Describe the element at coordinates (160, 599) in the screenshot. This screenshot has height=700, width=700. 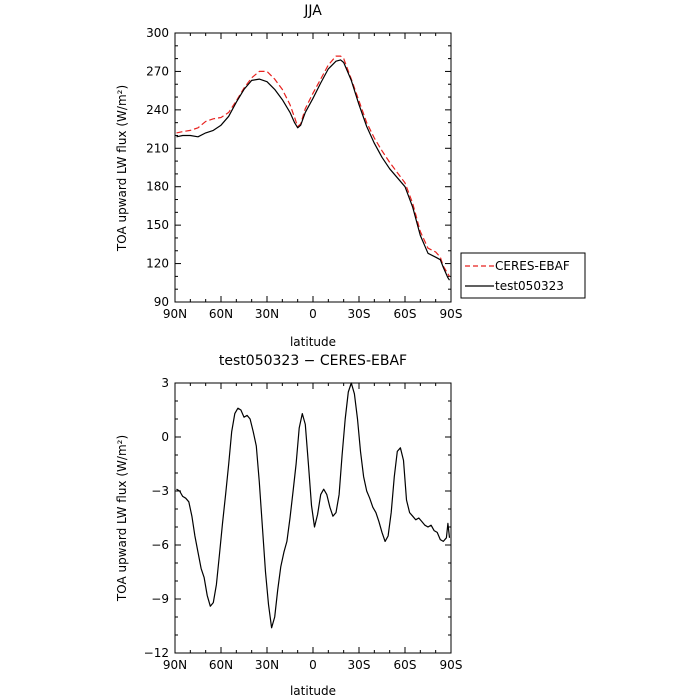
I see `bottom-y-tick-label: −9` at that location.